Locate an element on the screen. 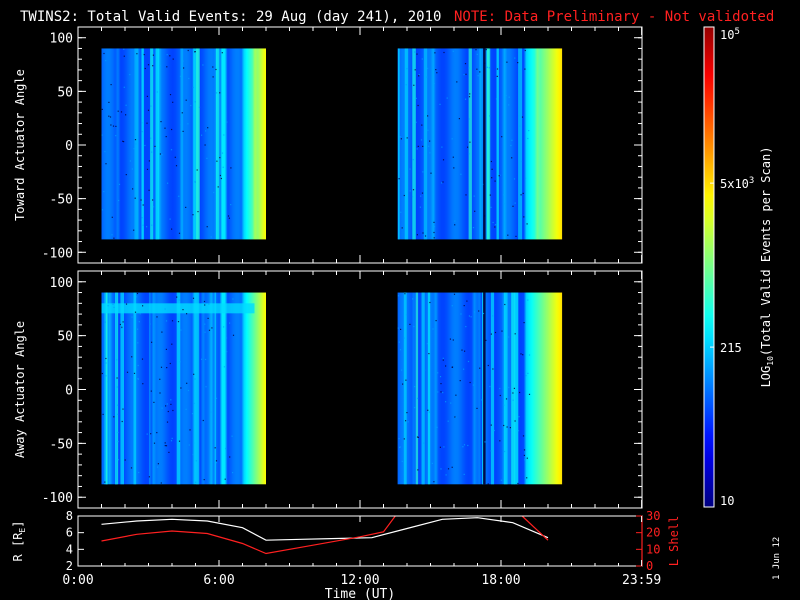 This screenshot has width=800, height=600. y-left-label: R [RE] is located at coordinates (19, 541).